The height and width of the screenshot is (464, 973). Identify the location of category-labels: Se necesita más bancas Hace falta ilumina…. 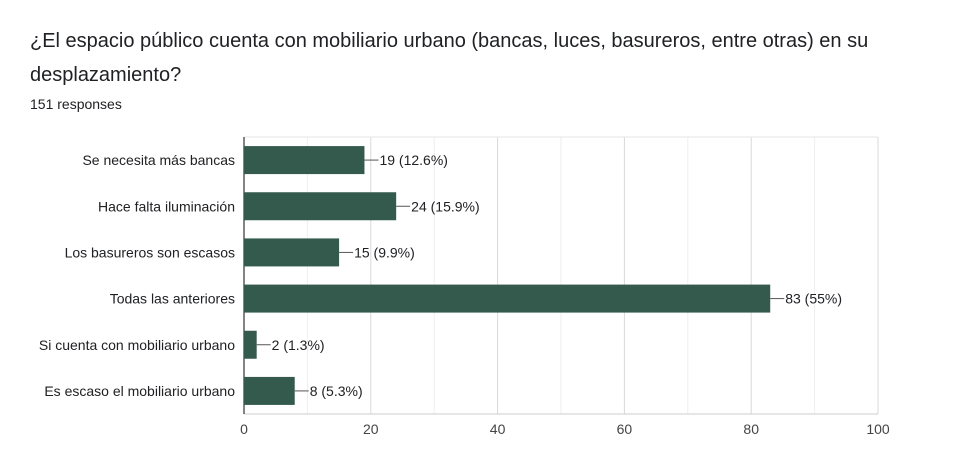
(137, 275).